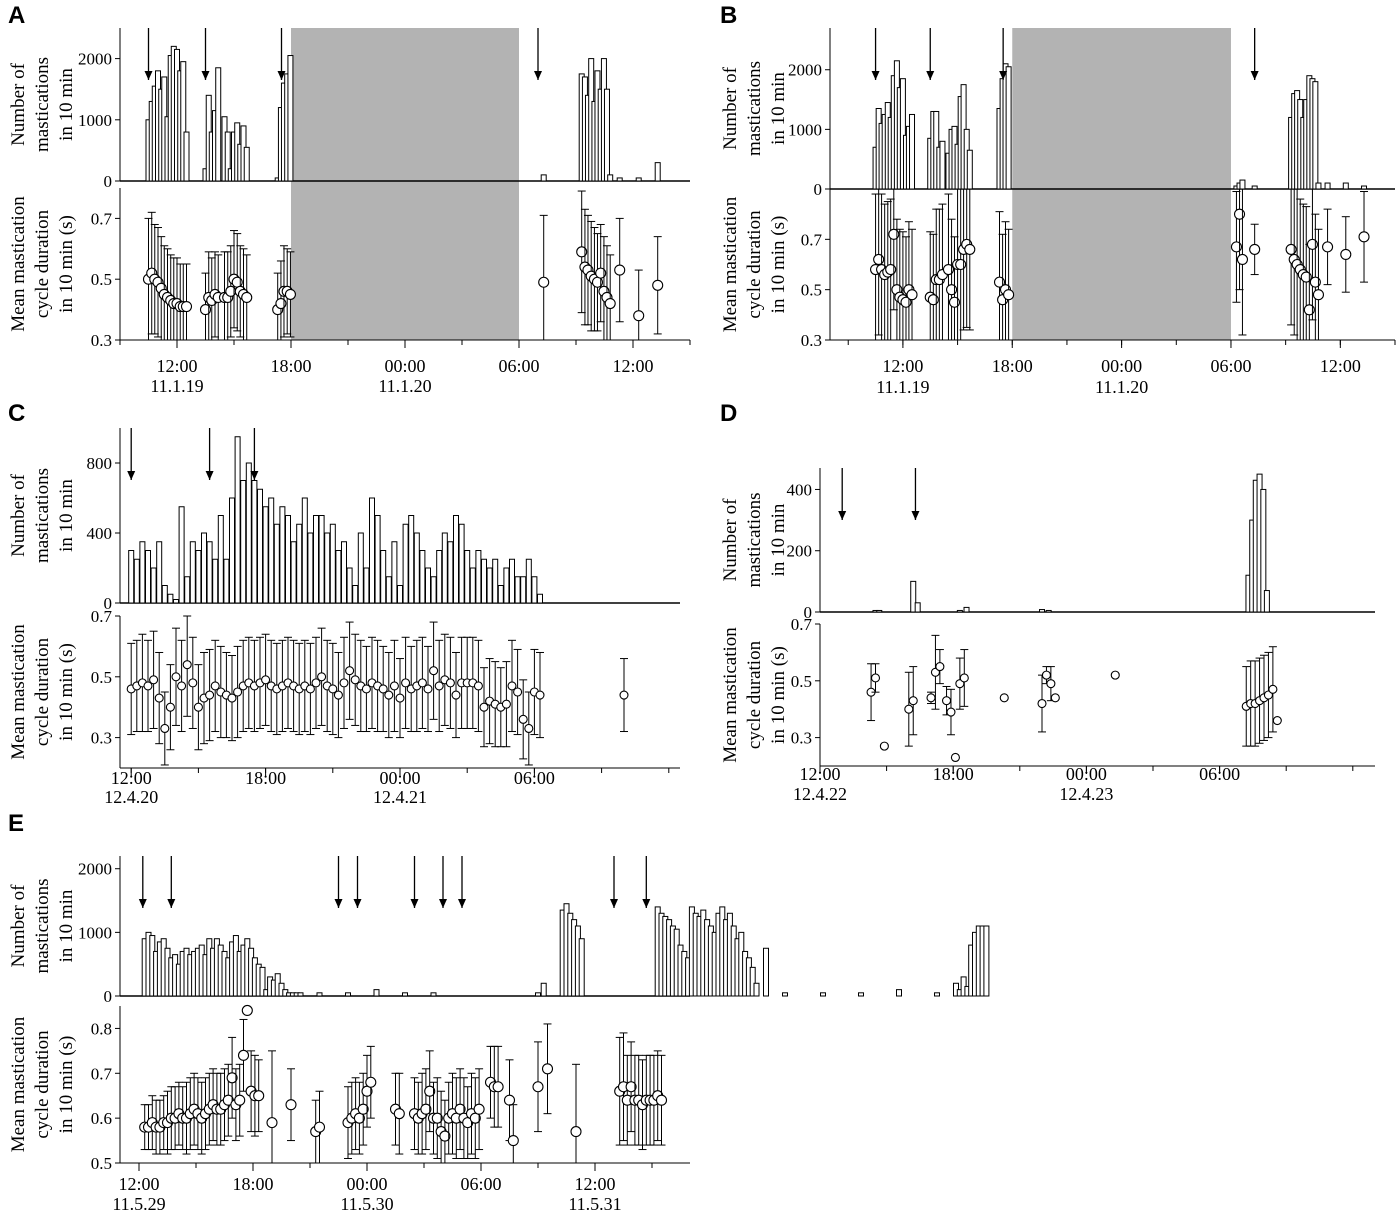  What do you see at coordinates (778, 539) in the screenshot?
I see `panel-d-count-ylabel-line: in 10 min` at bounding box center [778, 539].